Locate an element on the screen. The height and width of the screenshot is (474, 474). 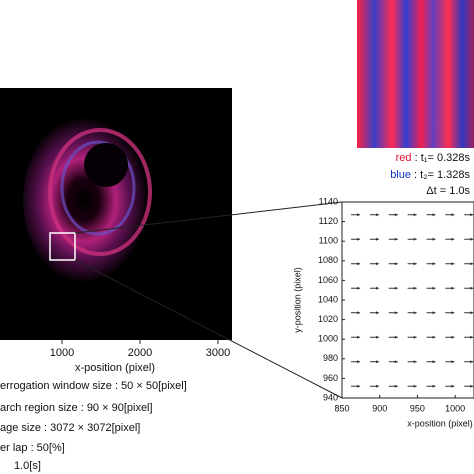
y-tick-label: 960 is located at coordinates (330, 378).